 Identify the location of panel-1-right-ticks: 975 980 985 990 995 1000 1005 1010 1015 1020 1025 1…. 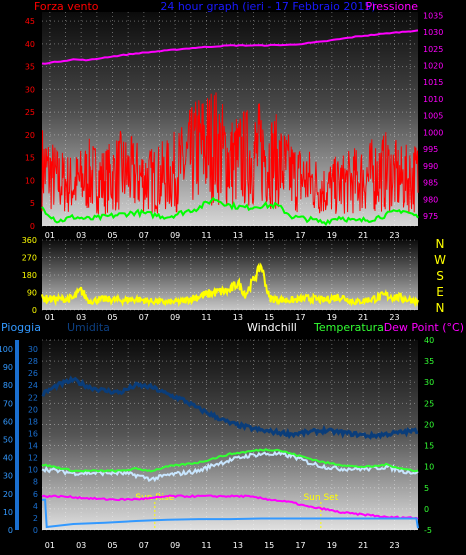
(433, 116).